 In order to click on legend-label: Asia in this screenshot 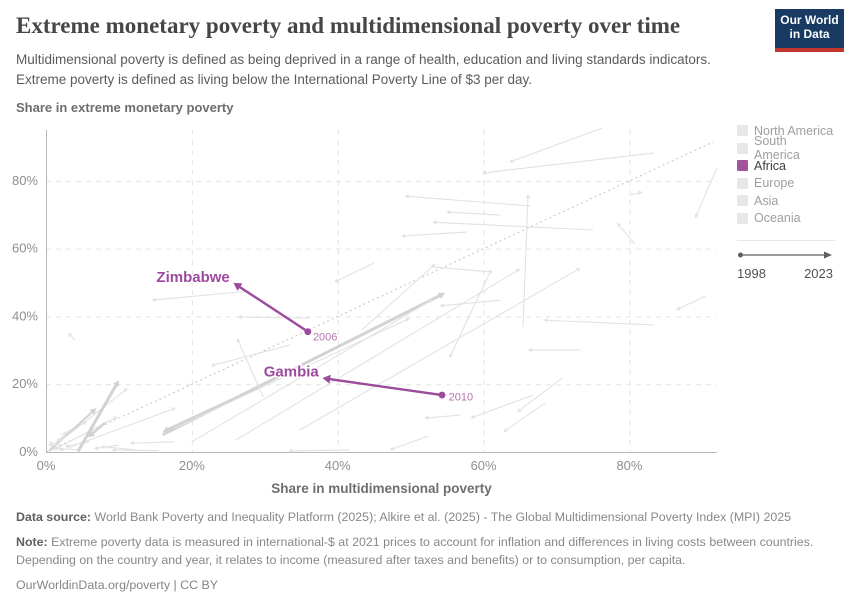, I will do `click(766, 200)`.